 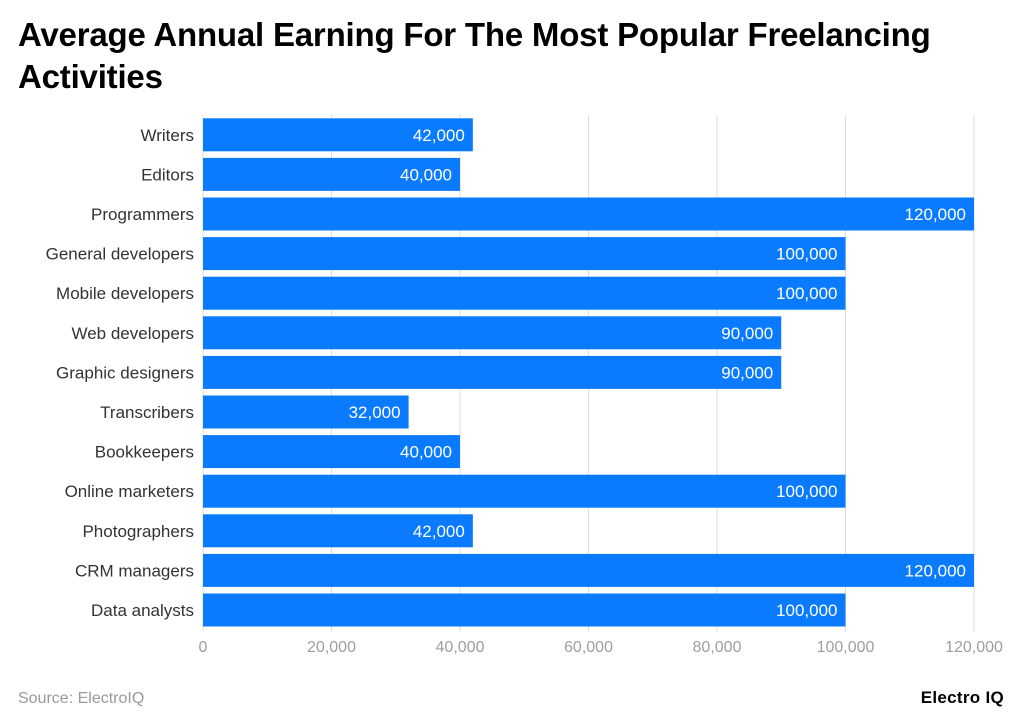 I want to click on x-tick-label: 120,000, so click(x=974, y=647).